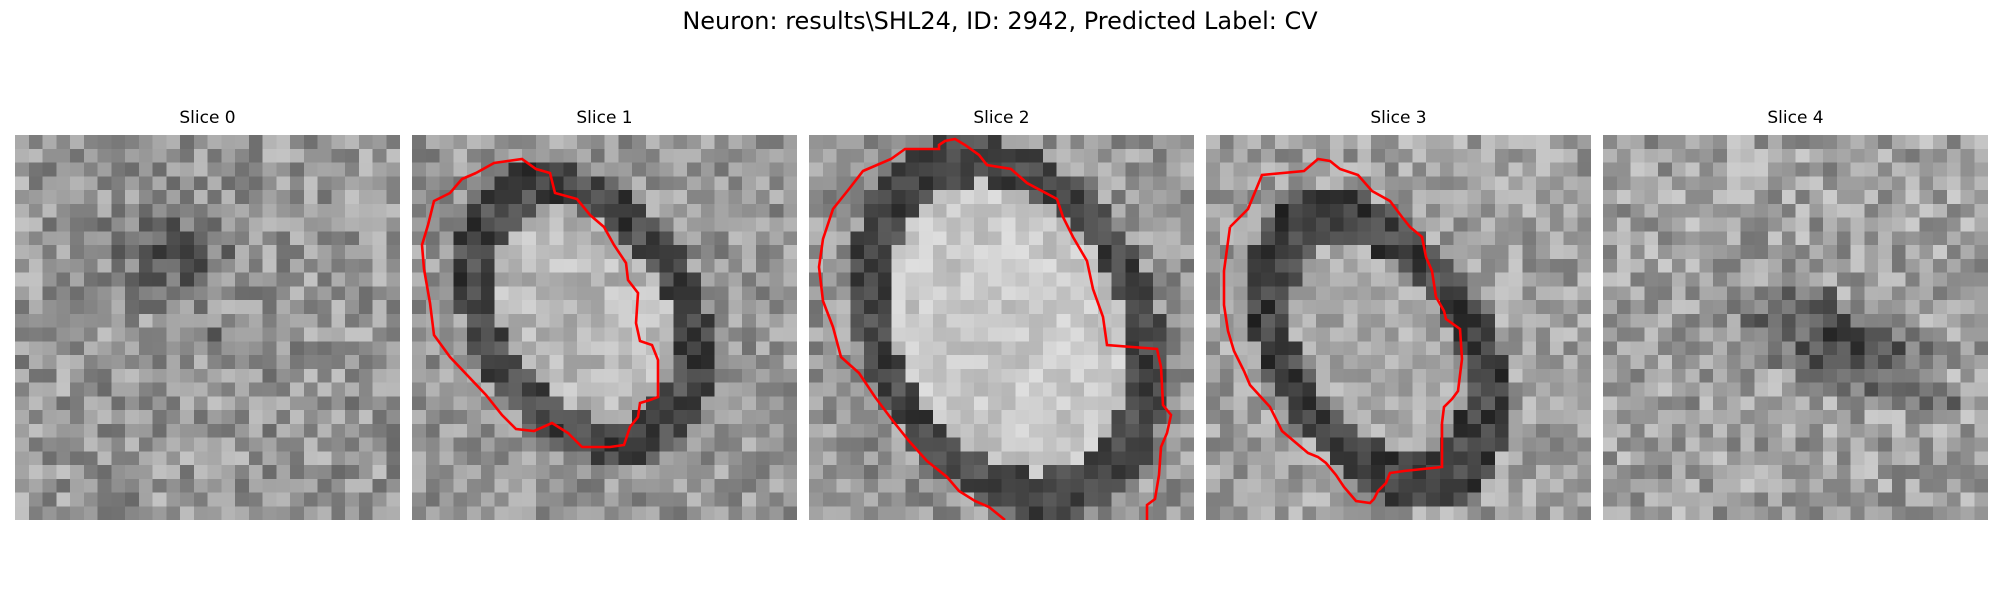 The height and width of the screenshot is (600, 2000). I want to click on slice-title-4: Slice 4, so click(1795, 118).